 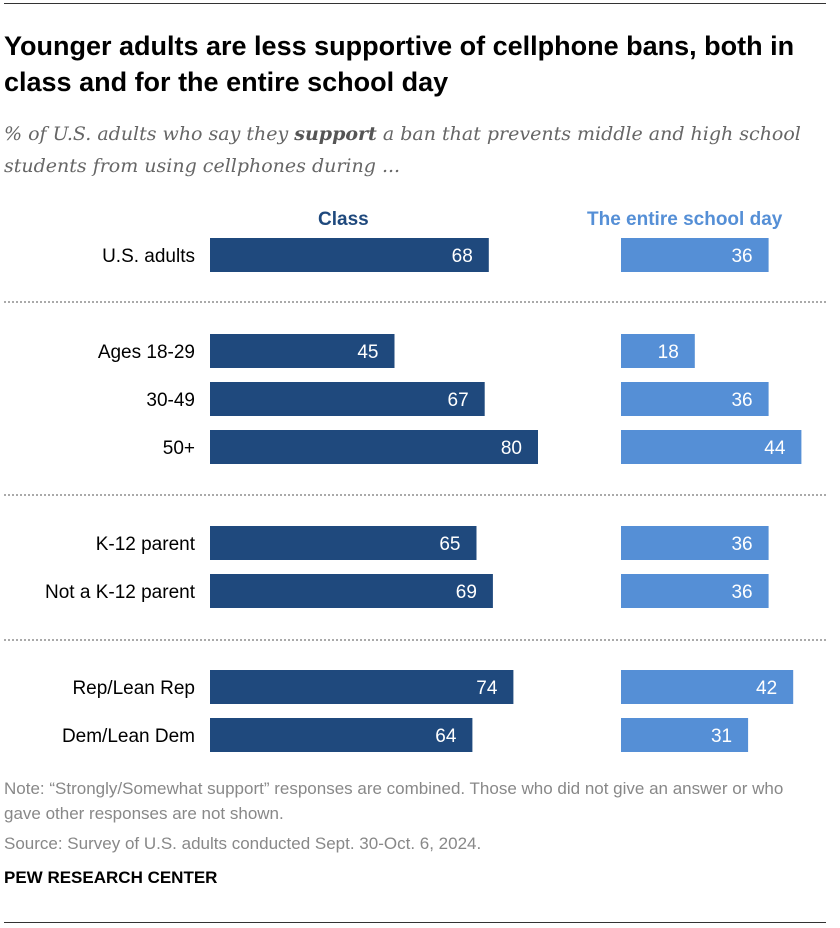 I want to click on data-label: 45, so click(x=367, y=352).